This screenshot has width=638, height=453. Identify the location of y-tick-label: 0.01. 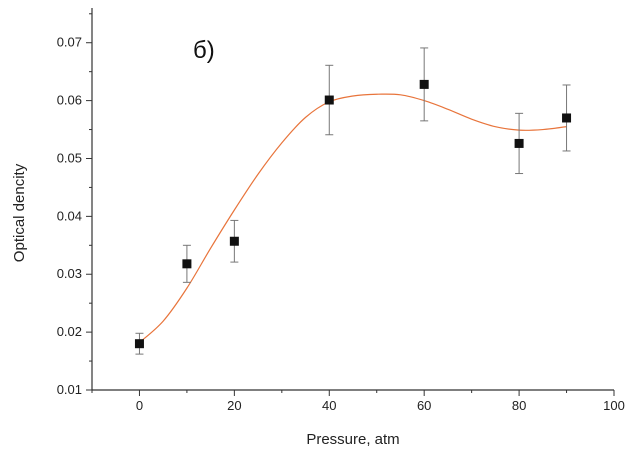
(69, 389).